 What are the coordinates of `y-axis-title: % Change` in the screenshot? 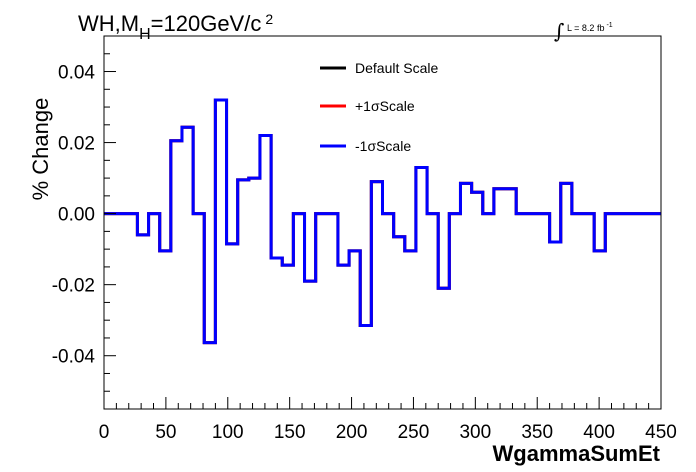 It's located at (40, 149).